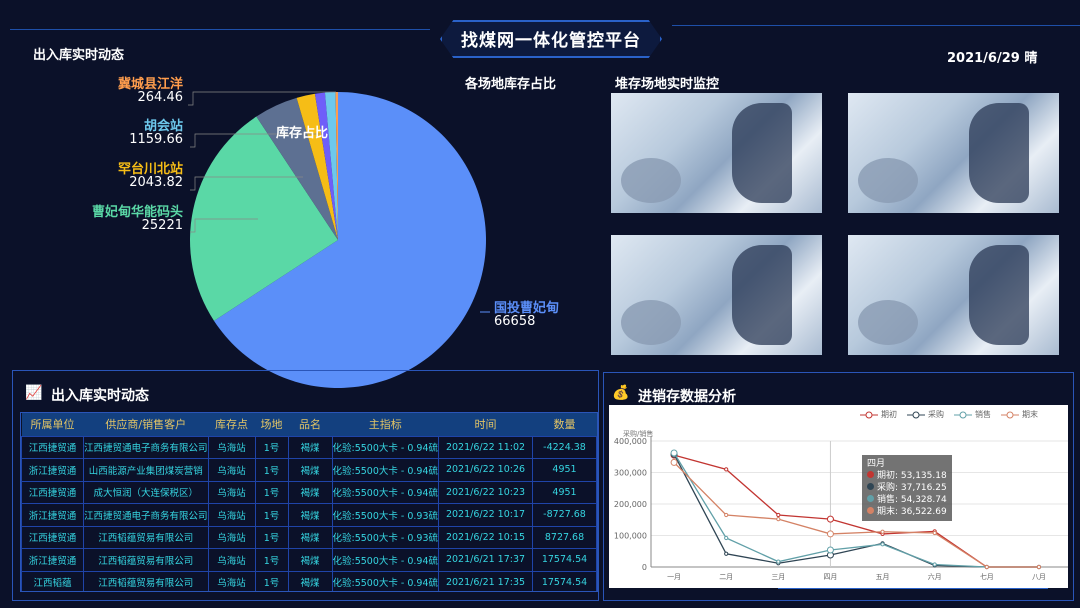 The width and height of the screenshot is (1080, 608). Describe the element at coordinates (564, 515) in the screenshot. I see `table-cell: -8727.68` at that location.